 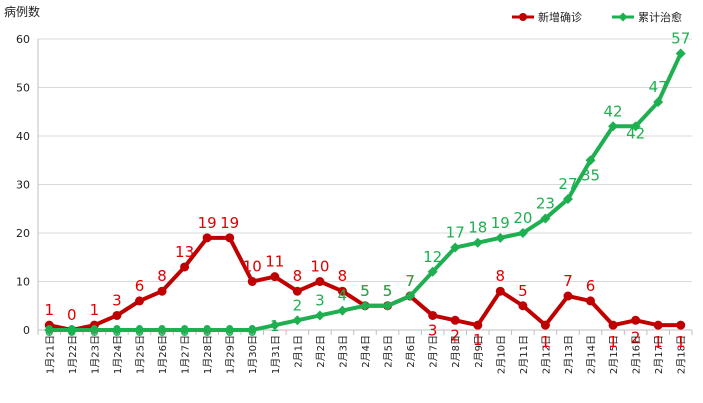 What do you see at coordinates (659, 354) in the screenshot?
I see `x-tick-label: 2月17日` at bounding box center [659, 354].